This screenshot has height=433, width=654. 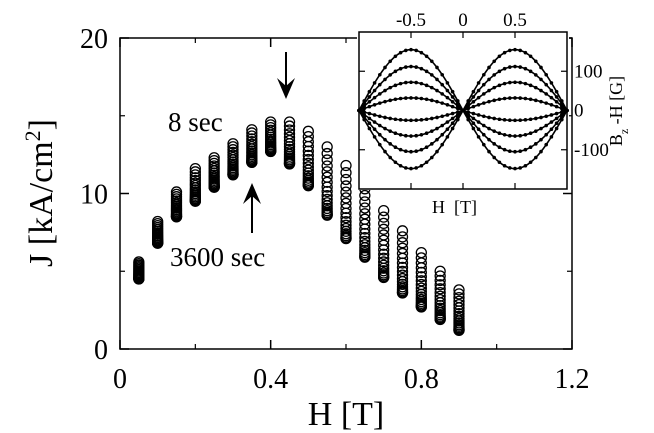 I want to click on arrow-down-icon, so click(x=286, y=75).